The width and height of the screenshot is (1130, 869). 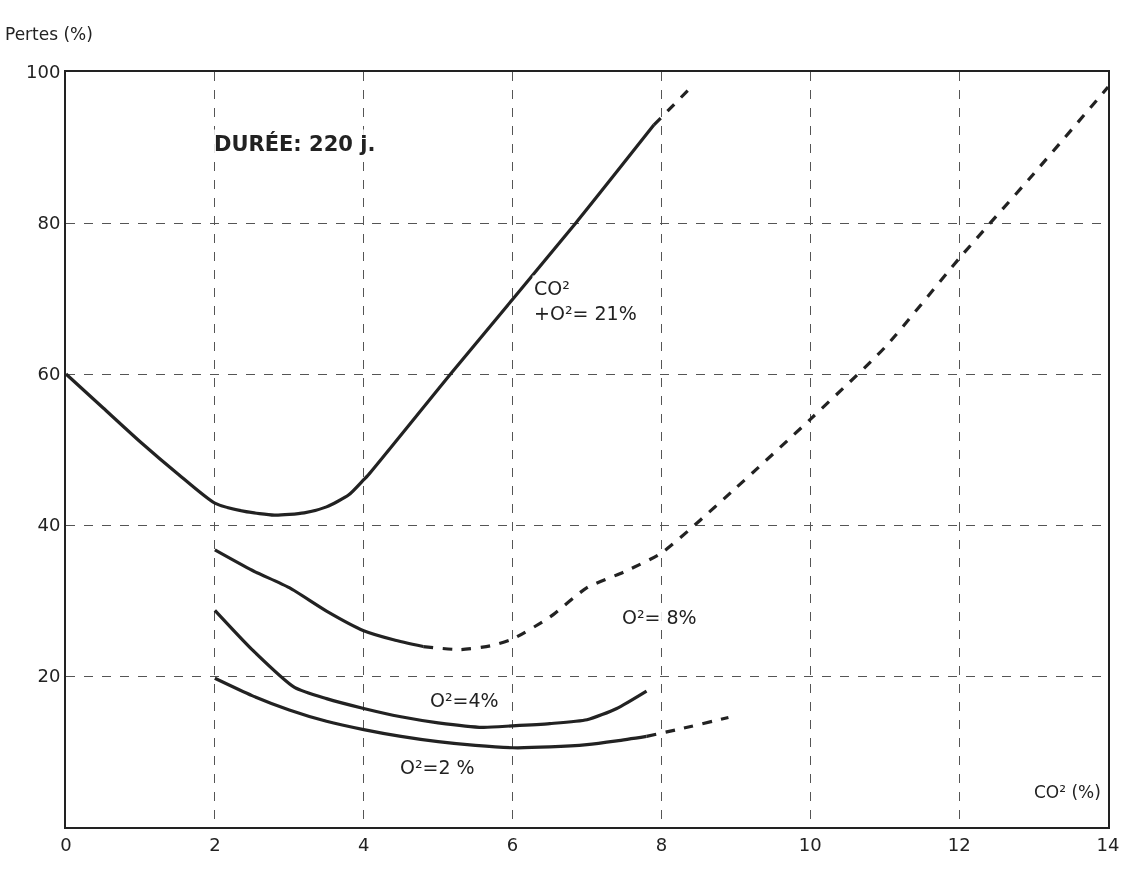 I want to click on y-tick-label: 100, so click(x=43, y=72).